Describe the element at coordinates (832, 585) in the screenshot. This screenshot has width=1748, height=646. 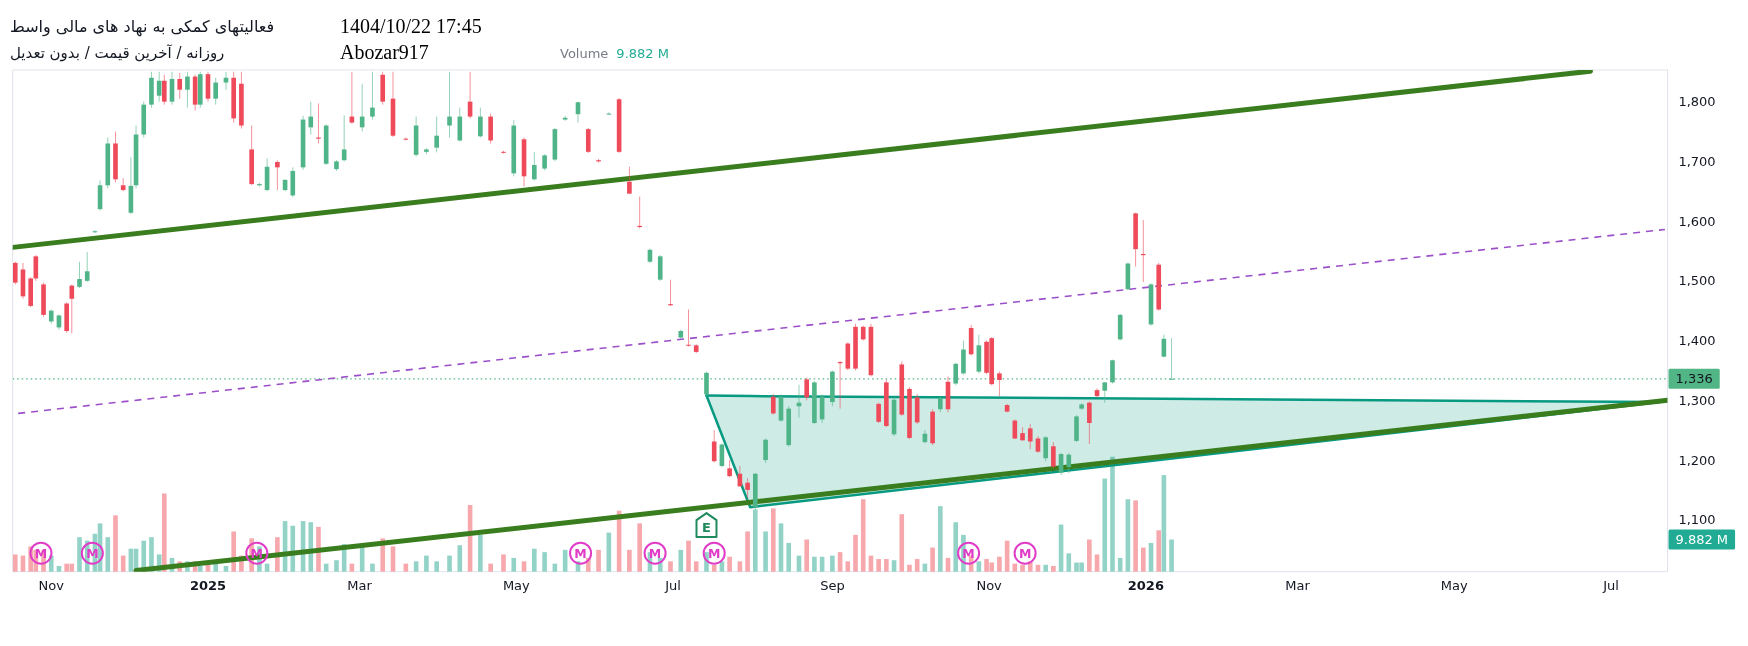
I see `x-tick-label: Sep` at that location.